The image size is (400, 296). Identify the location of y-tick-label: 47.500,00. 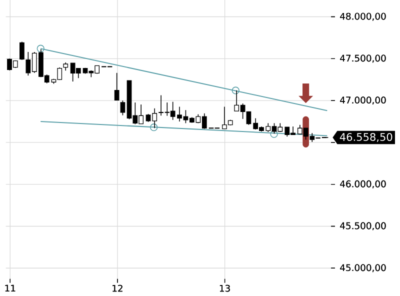
(363, 58).